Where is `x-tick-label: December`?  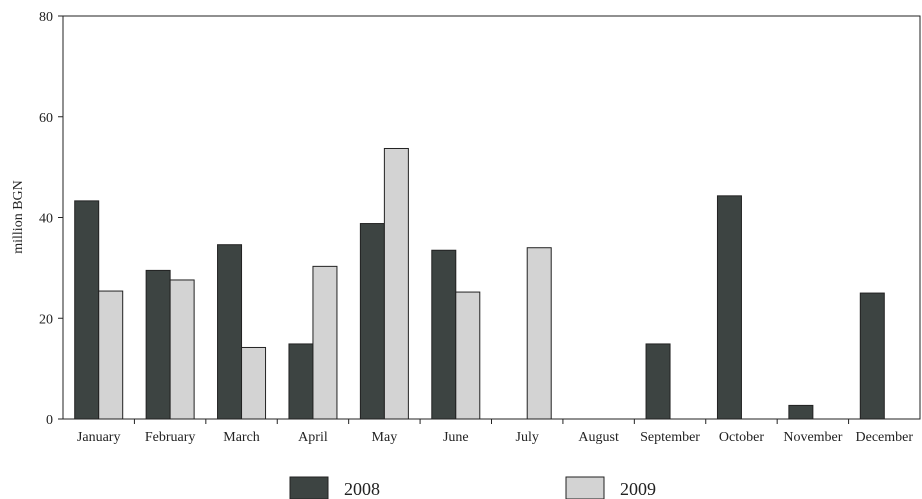
x-tick-label: December is located at coordinates (885, 437).